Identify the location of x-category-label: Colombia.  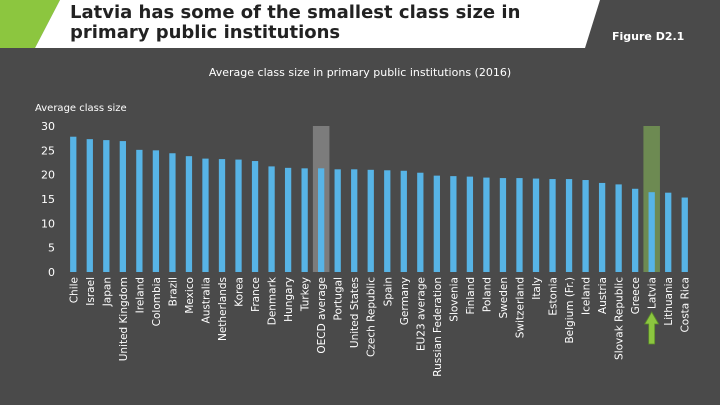
(157, 301).